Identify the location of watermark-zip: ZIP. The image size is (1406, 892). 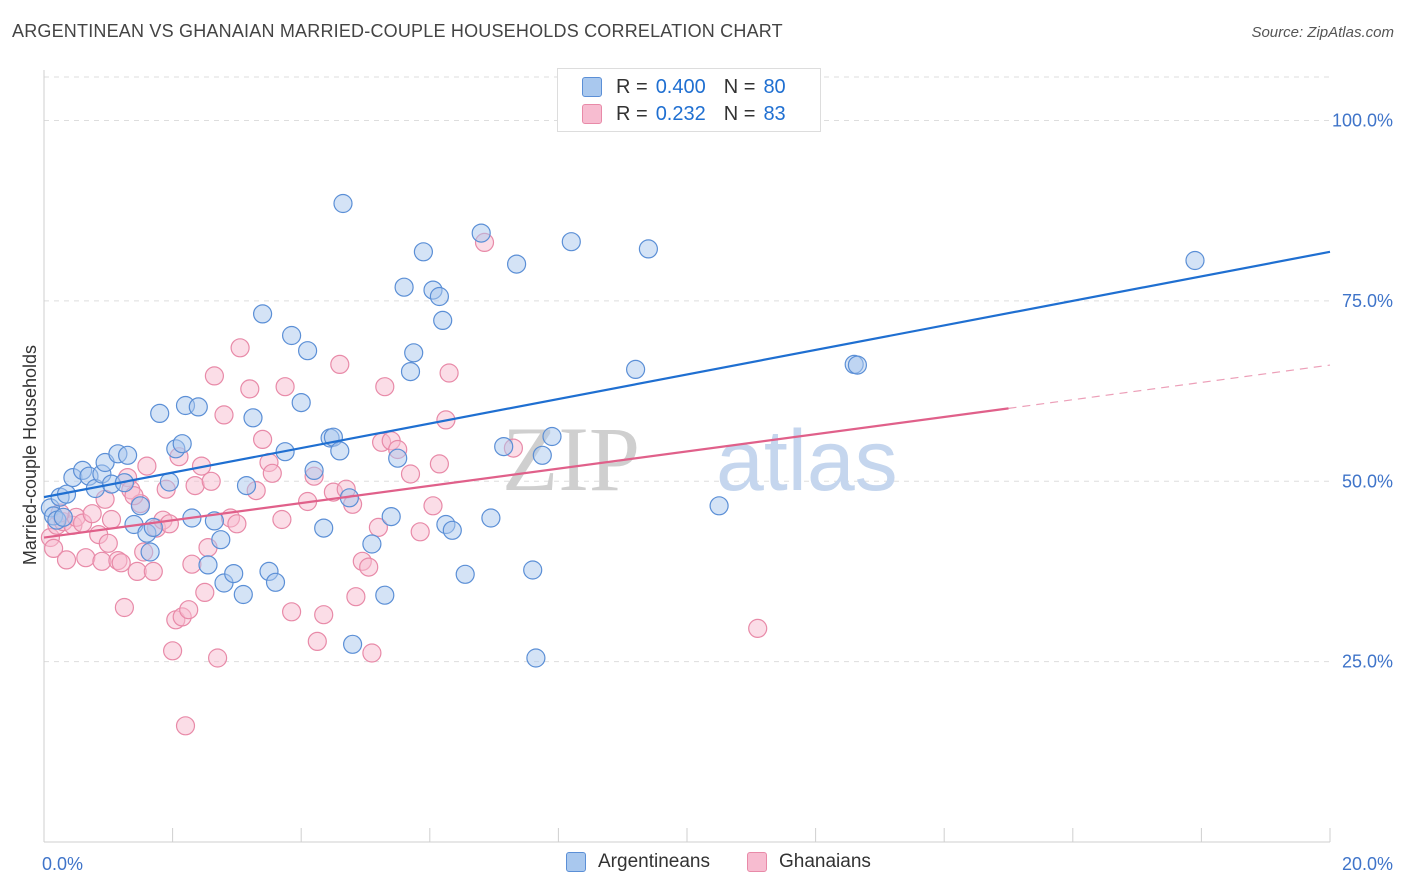
(571, 459).